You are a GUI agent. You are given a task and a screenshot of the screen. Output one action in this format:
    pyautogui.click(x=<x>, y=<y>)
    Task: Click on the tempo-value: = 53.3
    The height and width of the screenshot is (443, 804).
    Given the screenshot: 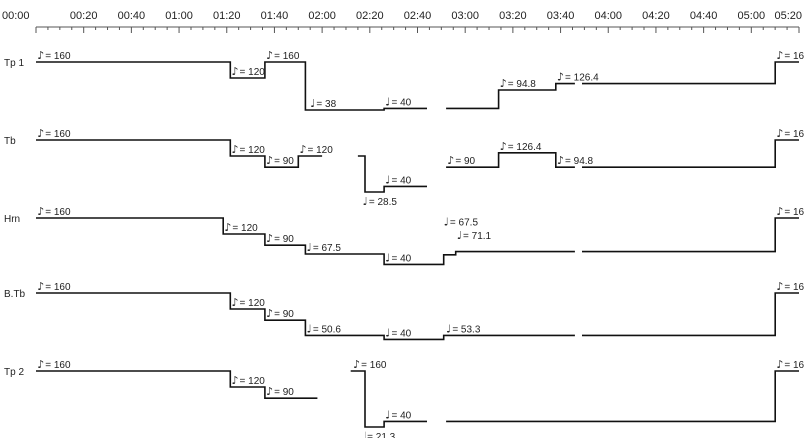 What is the action you would take?
    pyautogui.click(x=466, y=329)
    